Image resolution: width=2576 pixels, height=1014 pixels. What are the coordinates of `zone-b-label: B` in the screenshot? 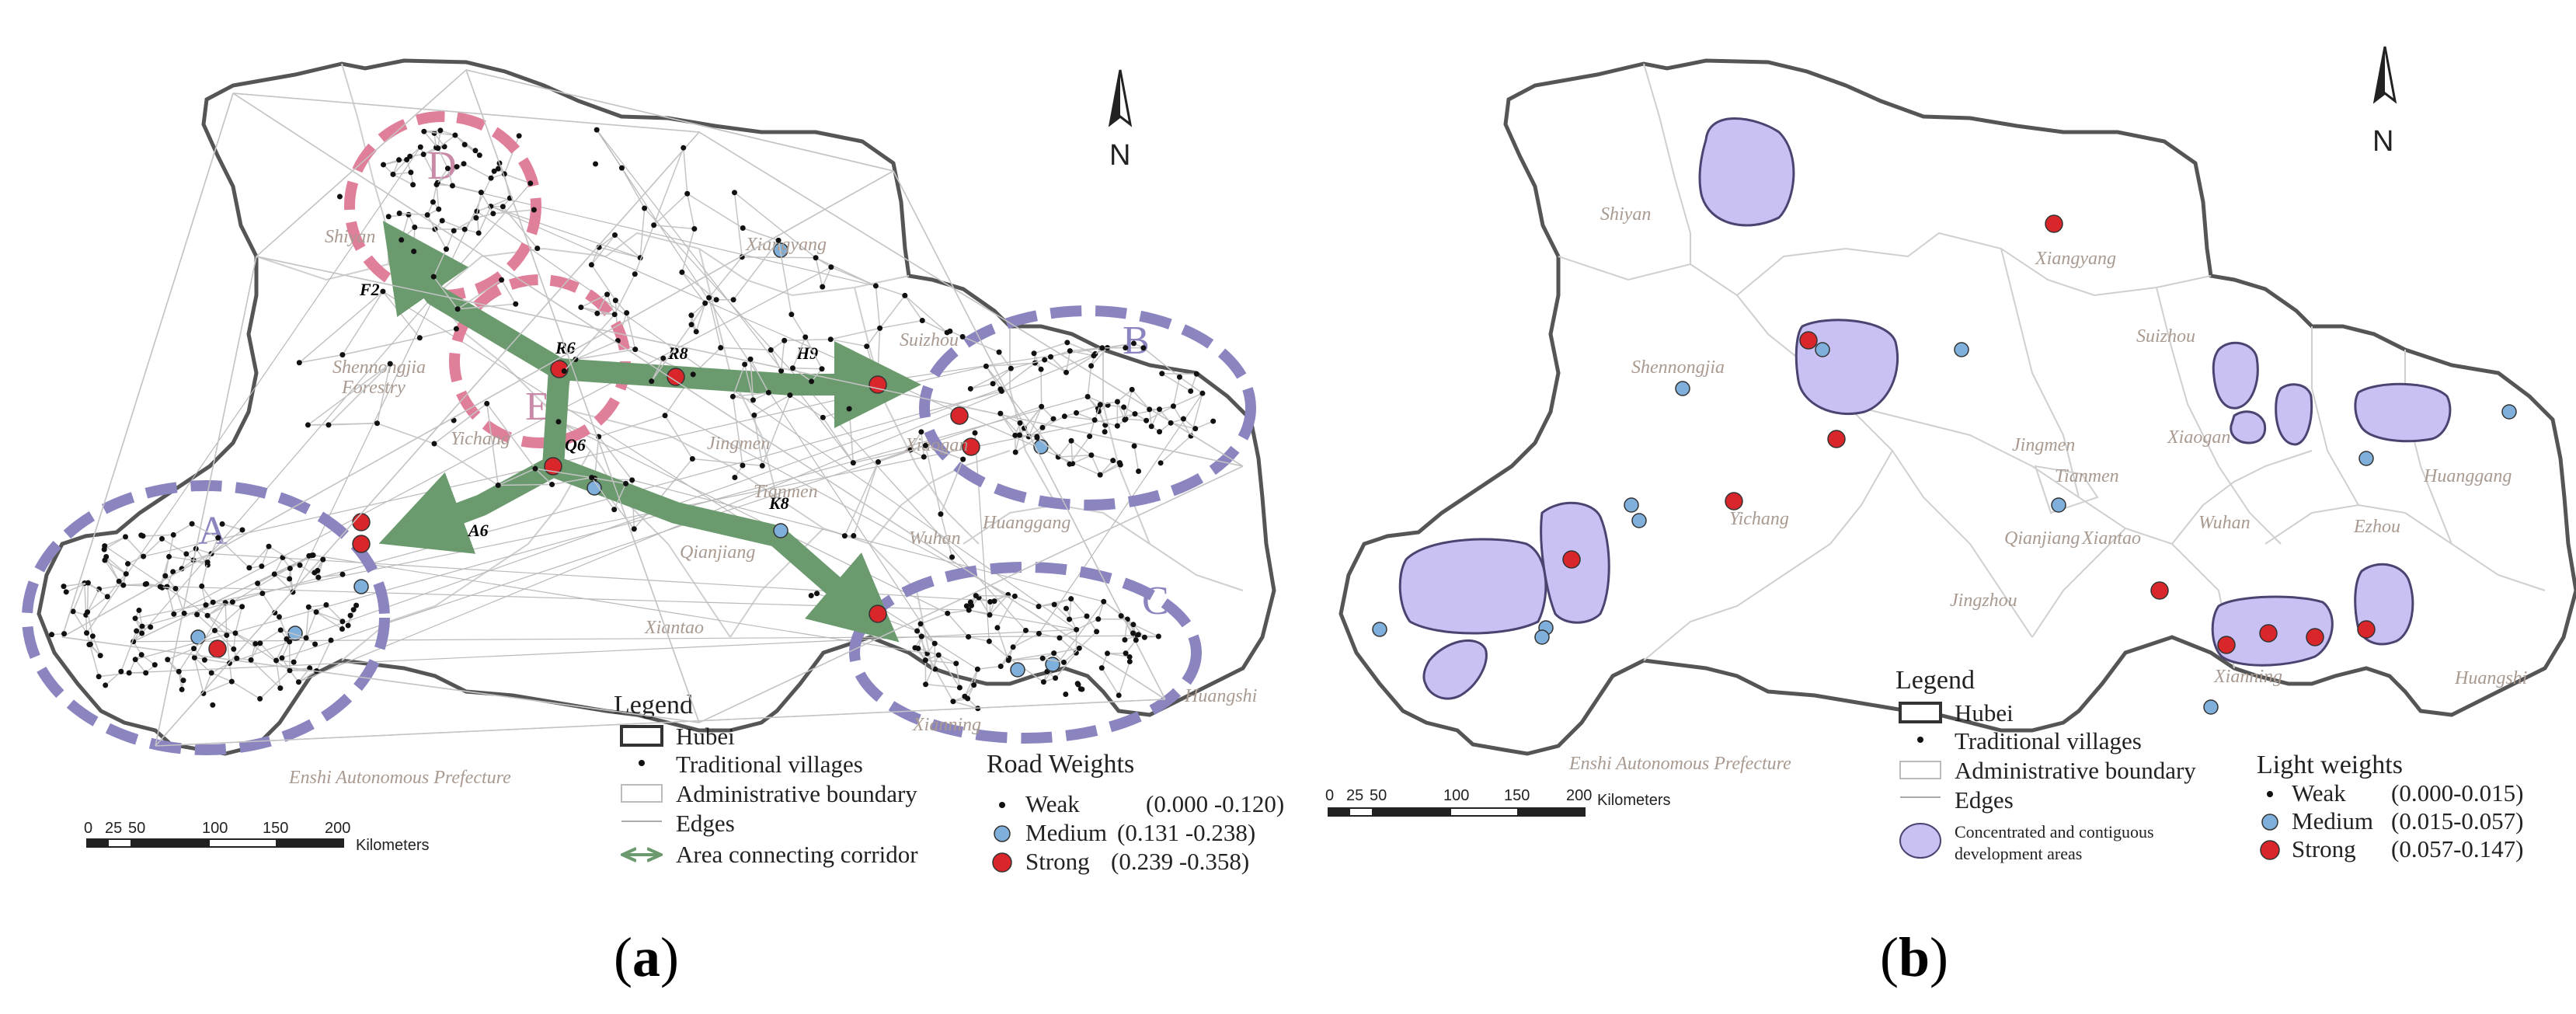 It's located at (1136, 341).